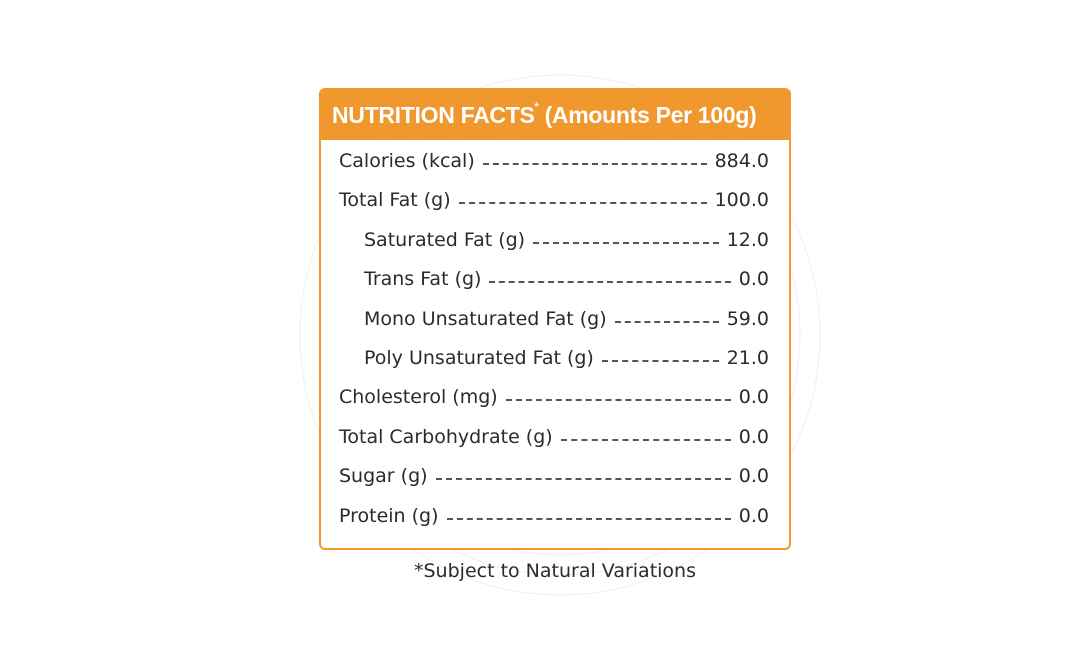  I want to click on nutrient-row: Mono Unsaturated Fat (g) 59.0, so click(555, 327).